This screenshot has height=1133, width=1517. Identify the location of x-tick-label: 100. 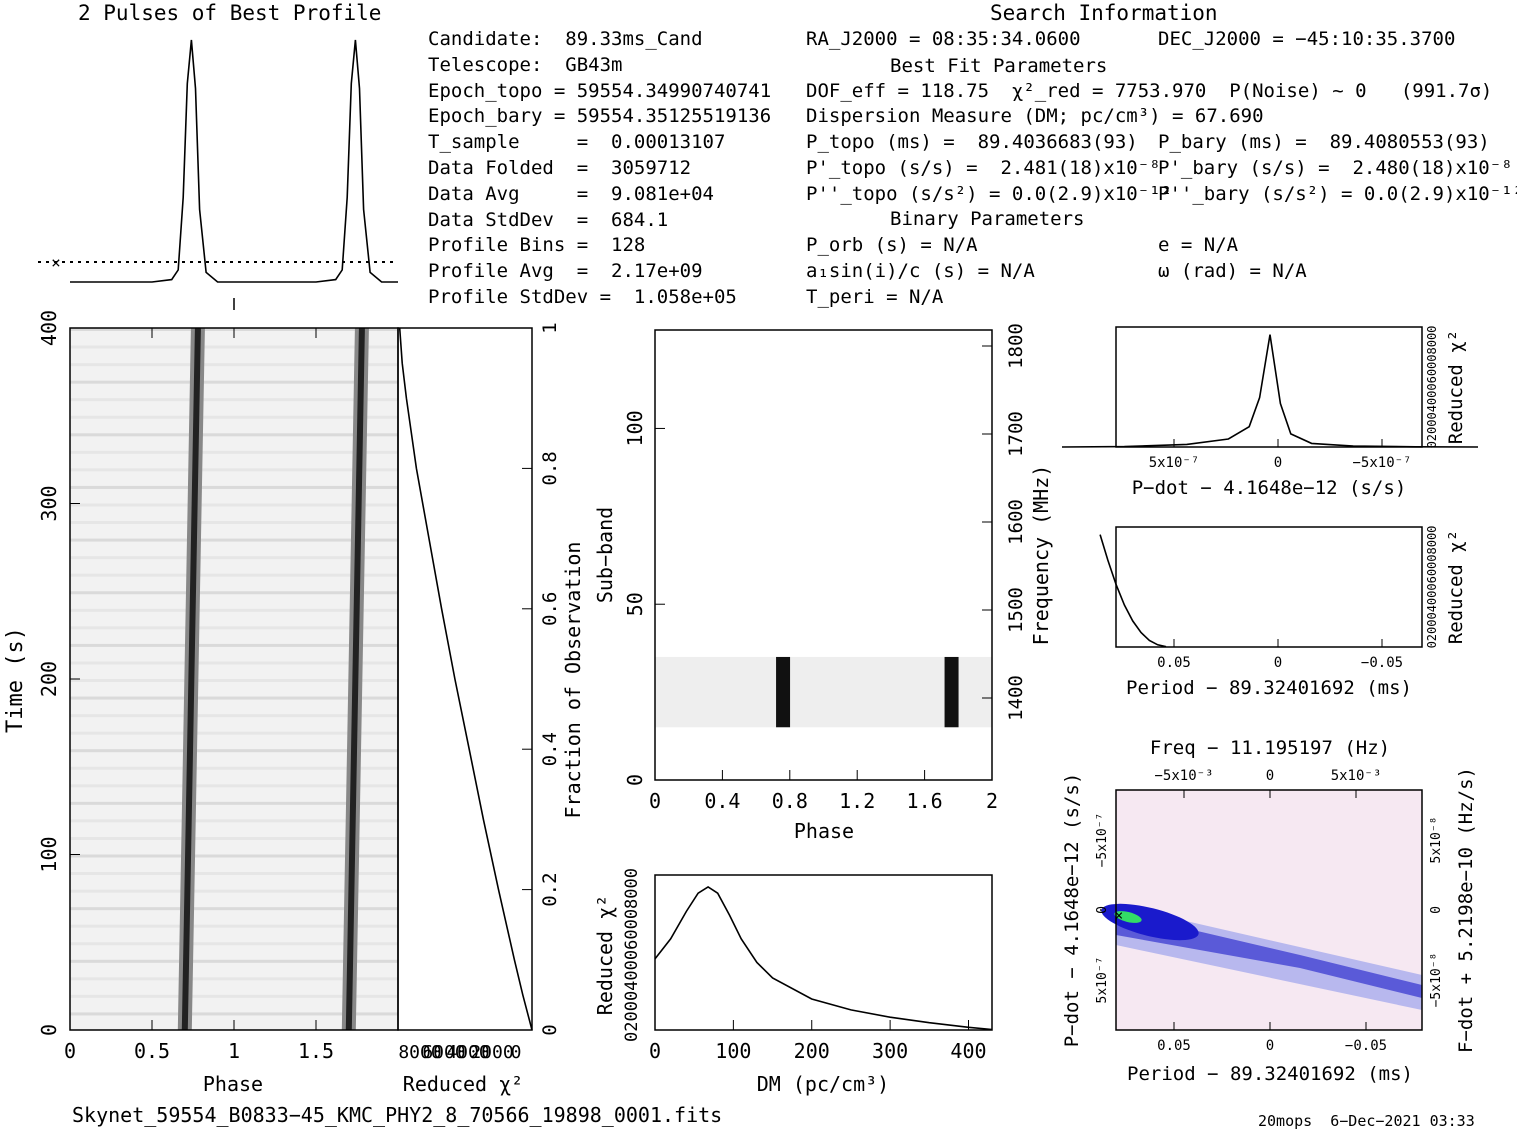
(733, 1051).